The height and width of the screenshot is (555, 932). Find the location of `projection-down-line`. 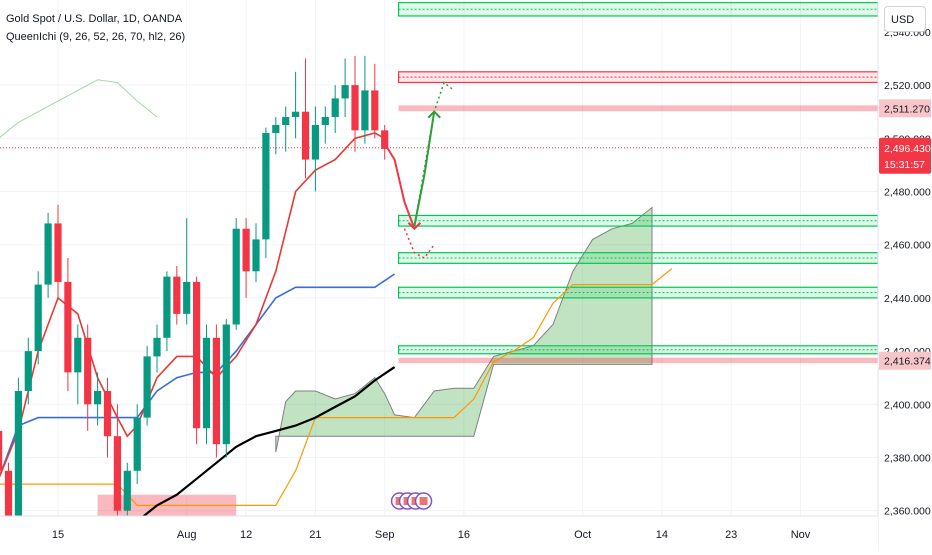

projection-down-line is located at coordinates (399, 186).